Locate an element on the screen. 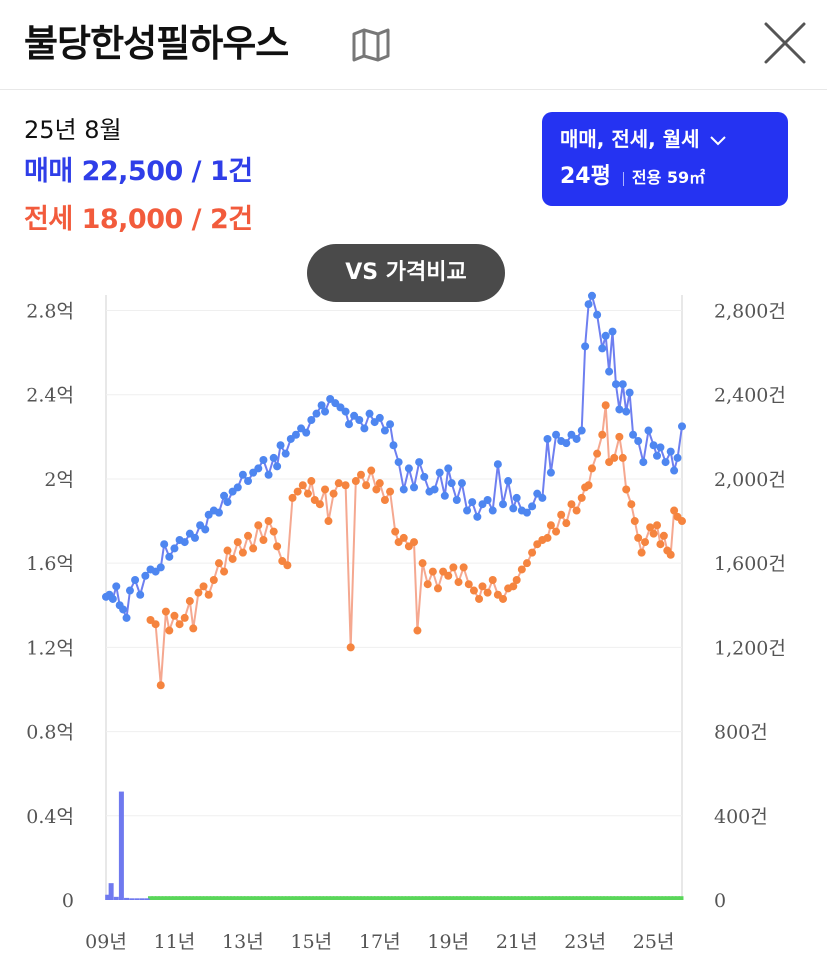 This screenshot has height=967, width=827. y-left-tick-label: 2.8억 is located at coordinates (50, 312).